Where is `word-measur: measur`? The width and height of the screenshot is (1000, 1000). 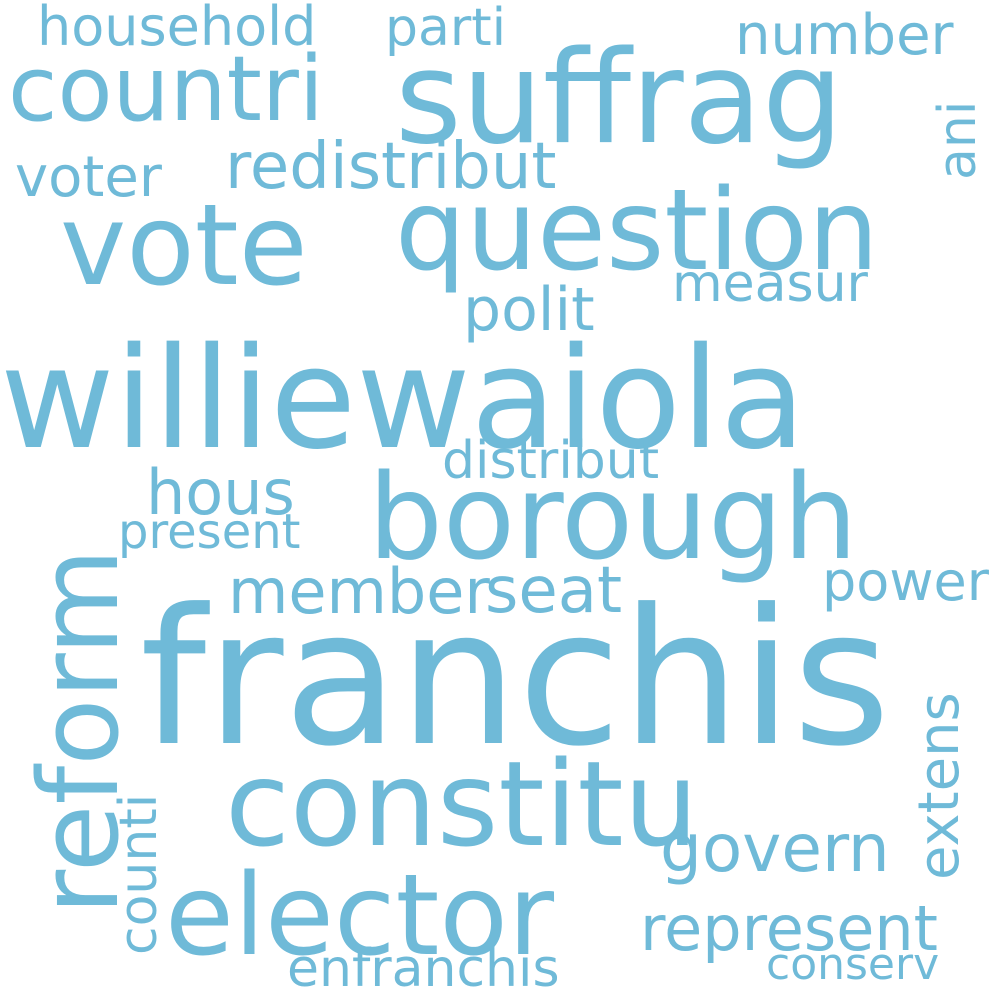 word-measur: measur is located at coordinates (770, 284).